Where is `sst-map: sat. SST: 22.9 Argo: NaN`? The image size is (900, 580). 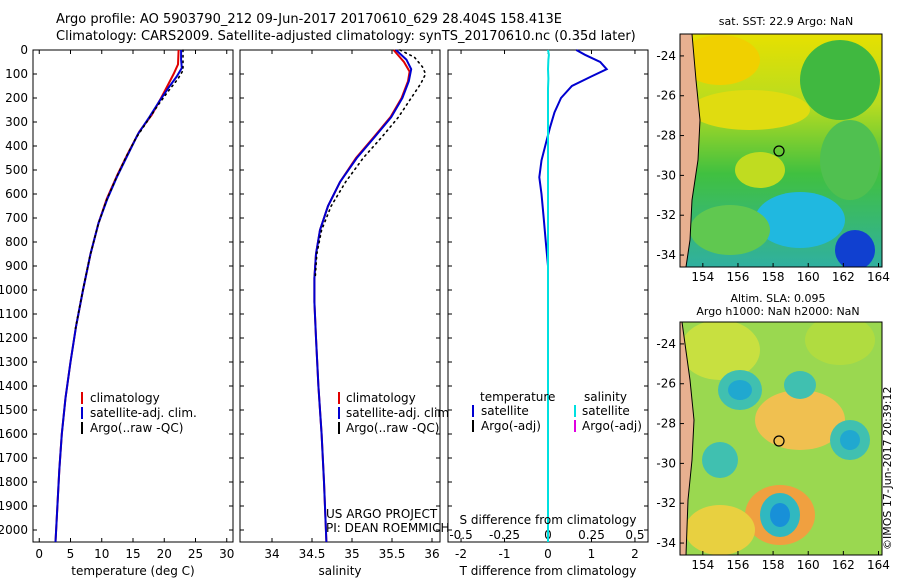 sst-map: sat. SST: 22.9 Argo: NaN is located at coordinates (773, 149).